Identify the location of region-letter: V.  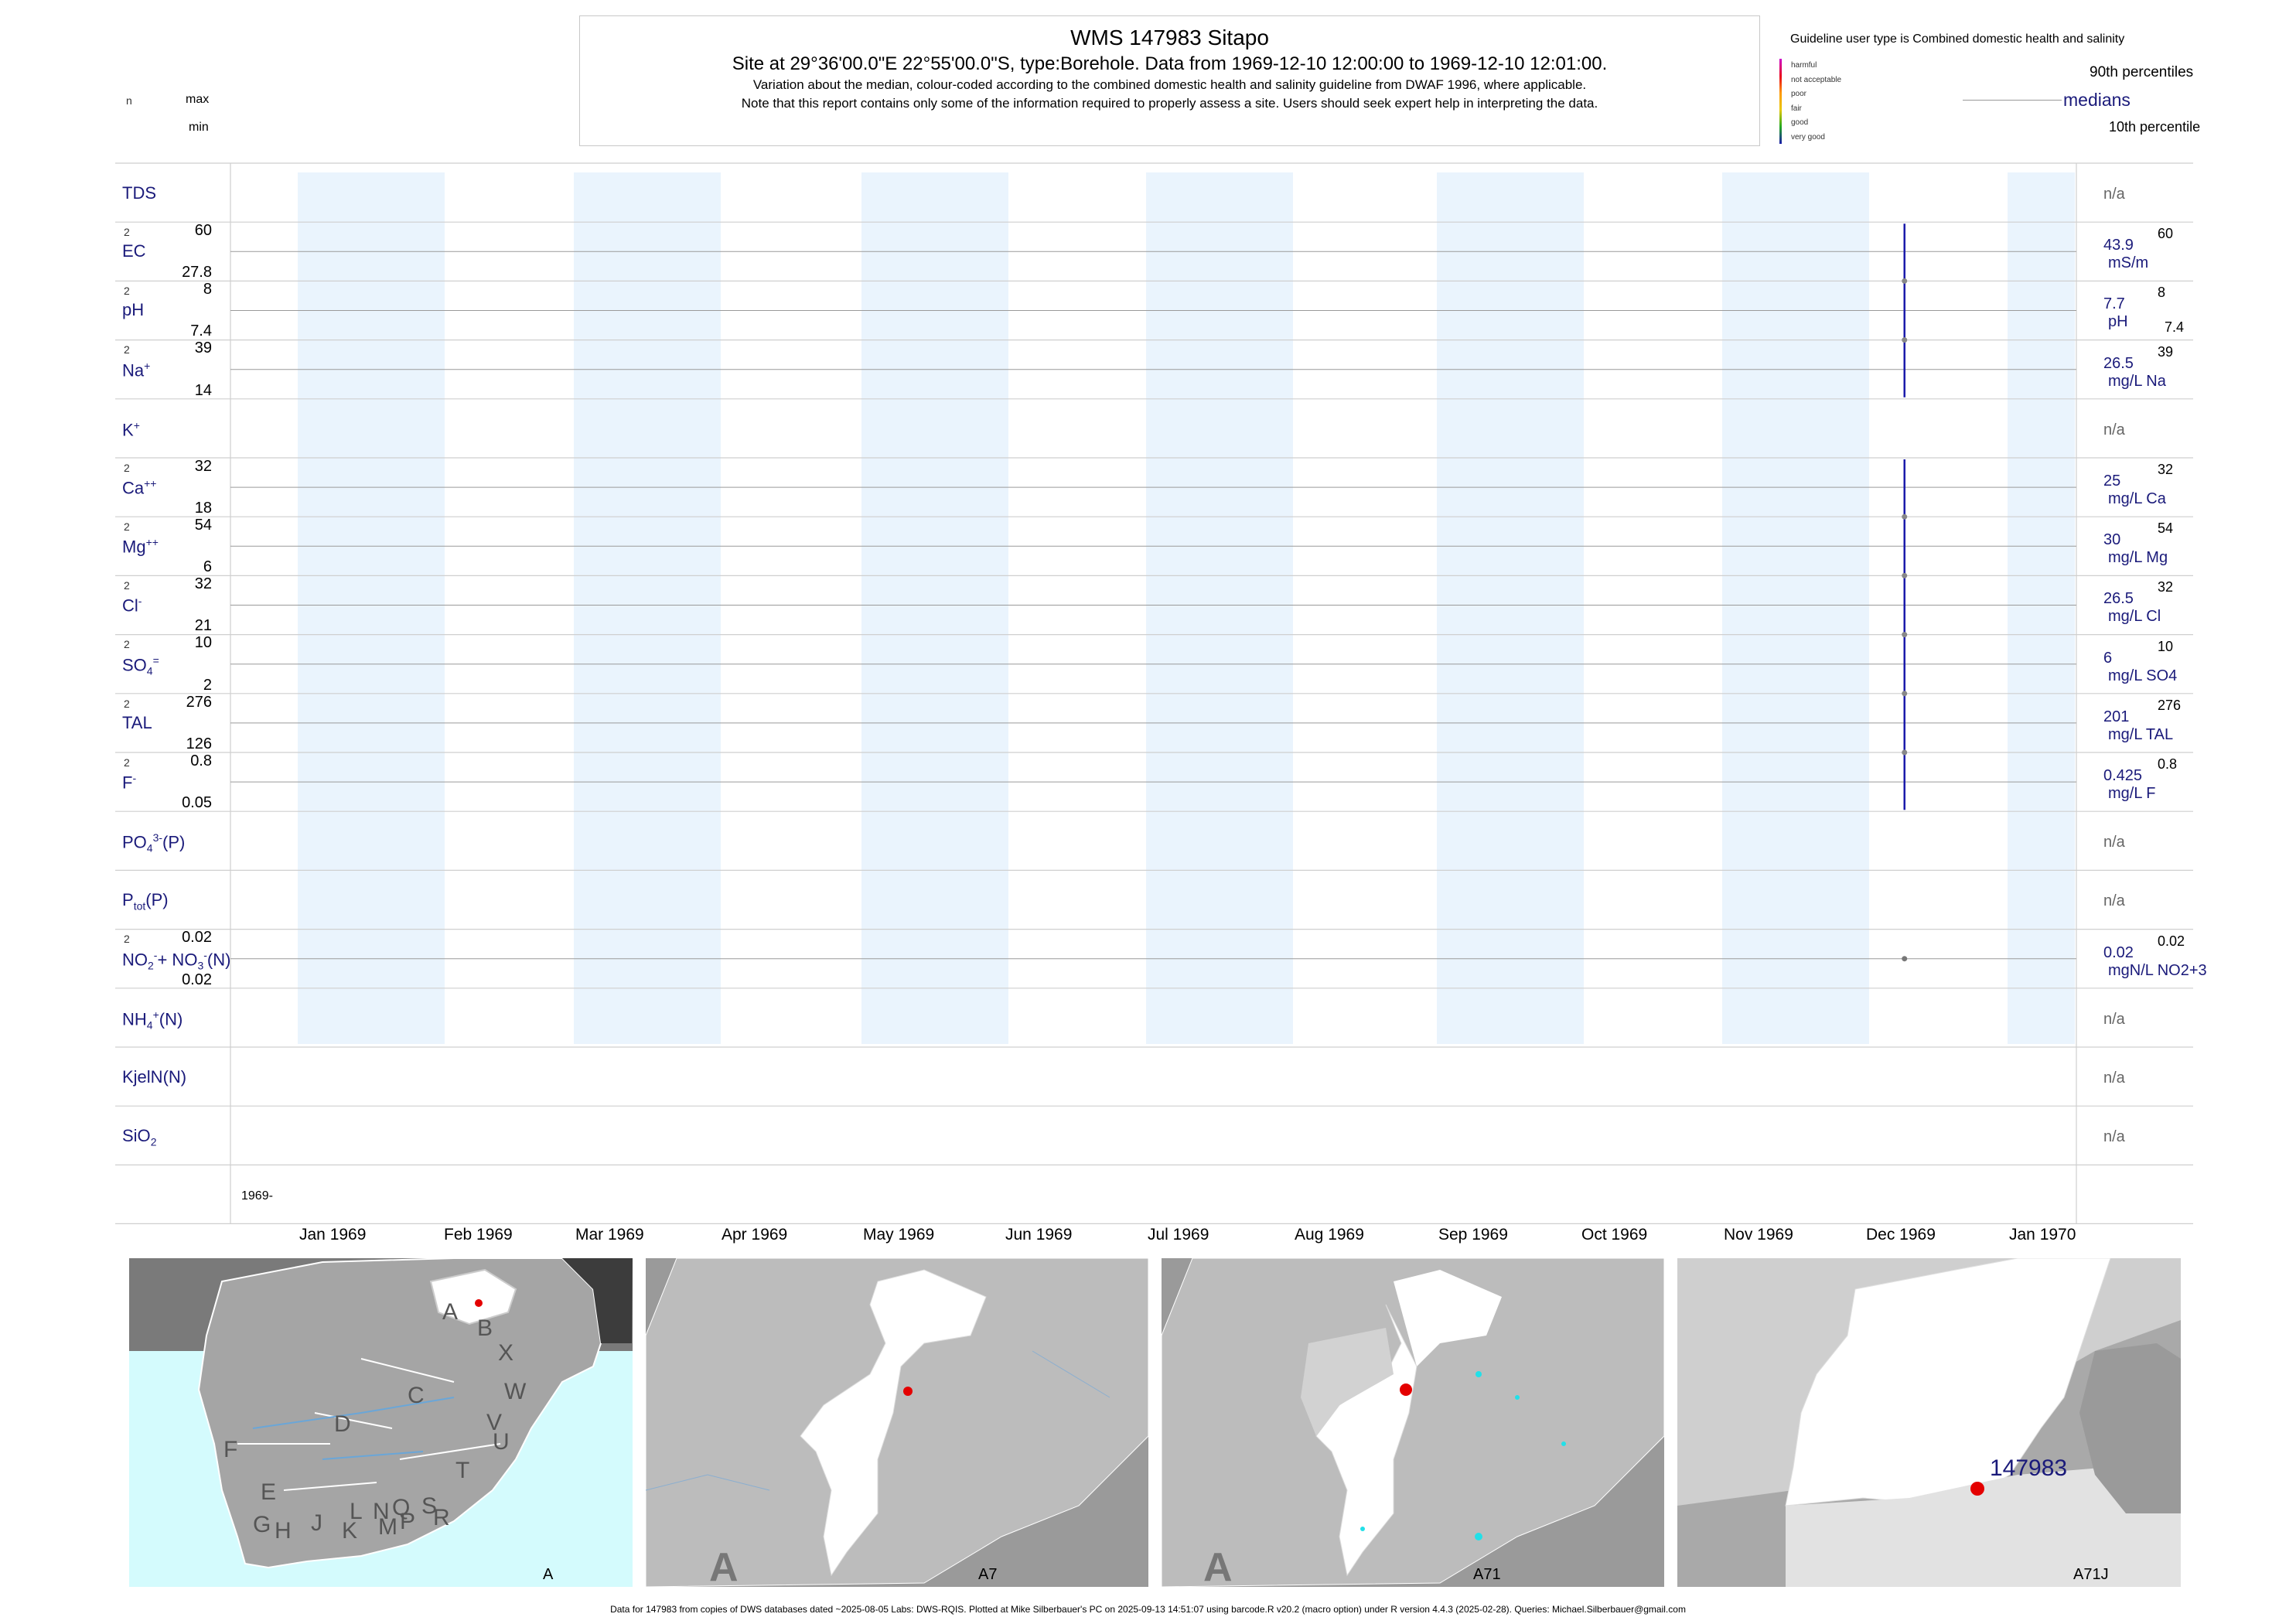
(494, 1422).